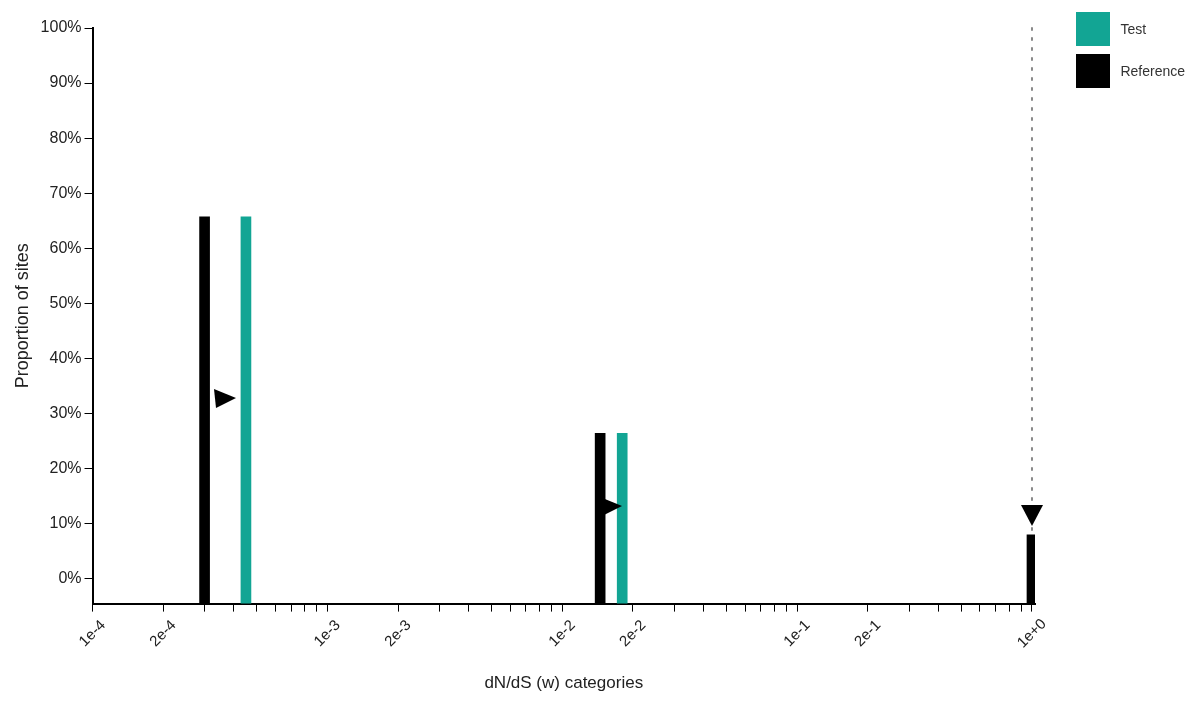 Image resolution: width=1193 pixels, height=706 pixels. I want to click on y-tick-label: 70%, so click(65, 192).